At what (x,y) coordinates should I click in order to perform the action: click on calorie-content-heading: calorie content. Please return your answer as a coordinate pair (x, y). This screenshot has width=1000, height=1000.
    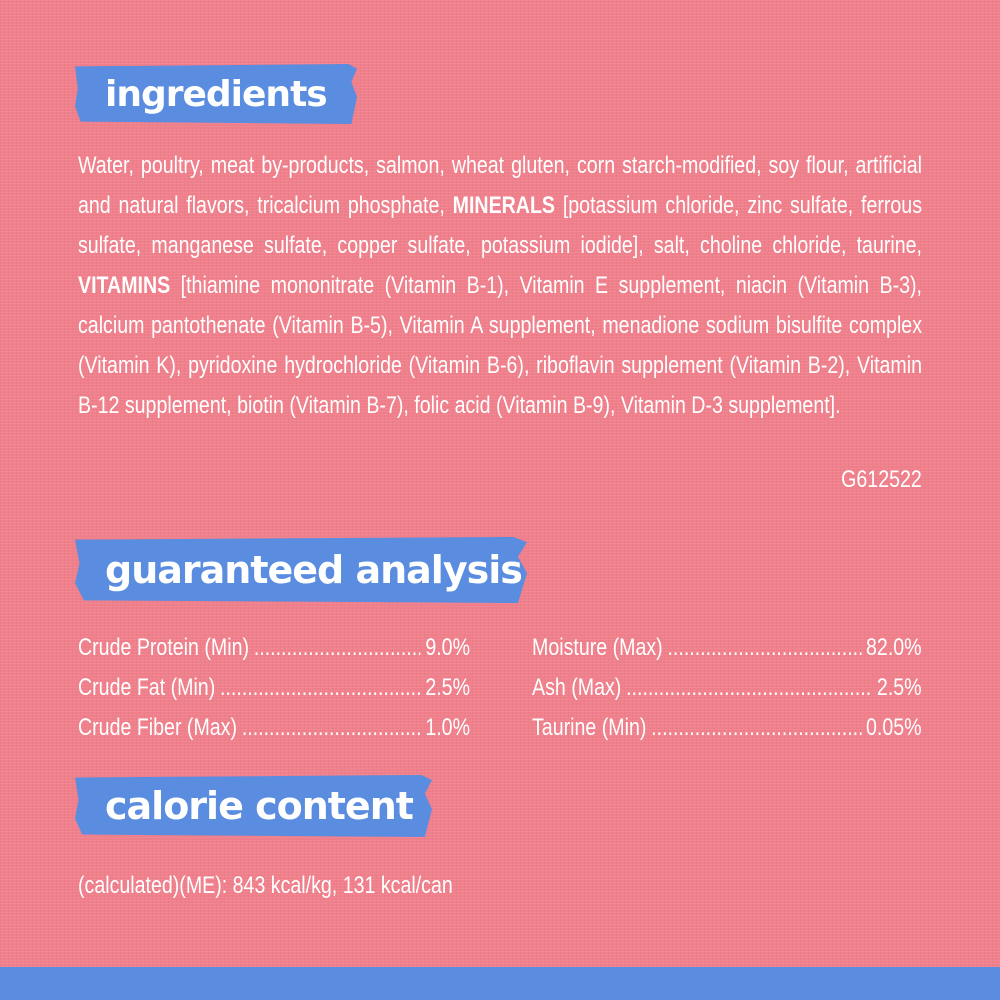
    Looking at the image, I should click on (253, 806).